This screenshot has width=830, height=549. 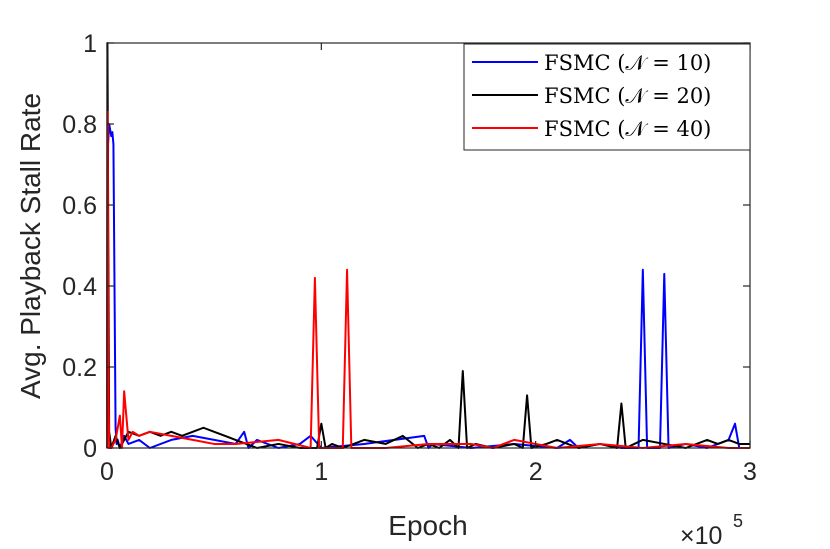 I want to click on legend: FSMC (𝒩 = 10) FSMC (𝒩 = 20) FSMC (𝒩 = 40), so click(x=607, y=97).